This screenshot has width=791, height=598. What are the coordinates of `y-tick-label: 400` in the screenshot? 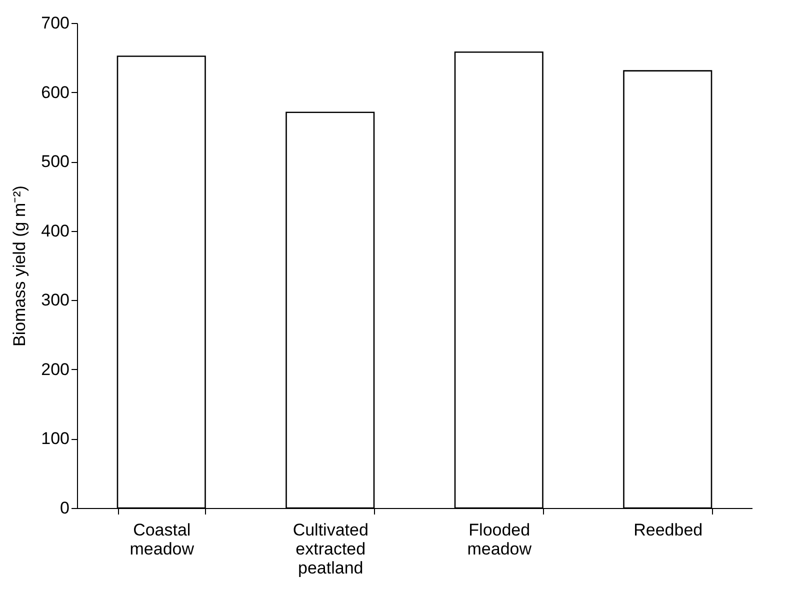 It's located at (55, 230).